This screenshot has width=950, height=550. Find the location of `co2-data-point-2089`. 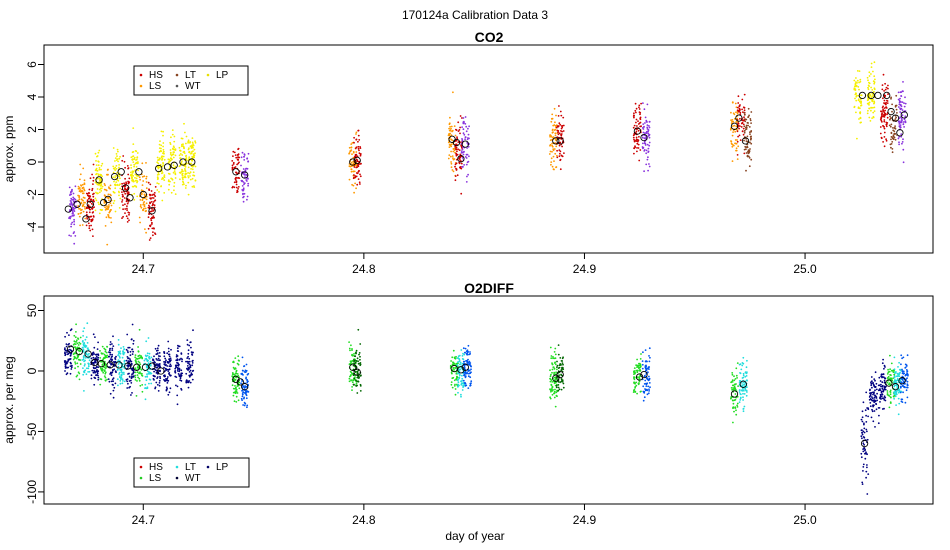

co2-data-point-2089 is located at coordinates (896, 109).